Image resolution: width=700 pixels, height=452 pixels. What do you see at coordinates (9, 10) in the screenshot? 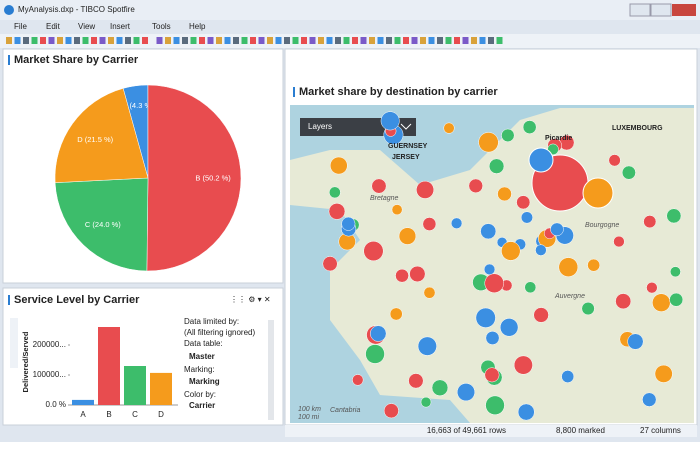
I see `app-icon` at bounding box center [9, 10].